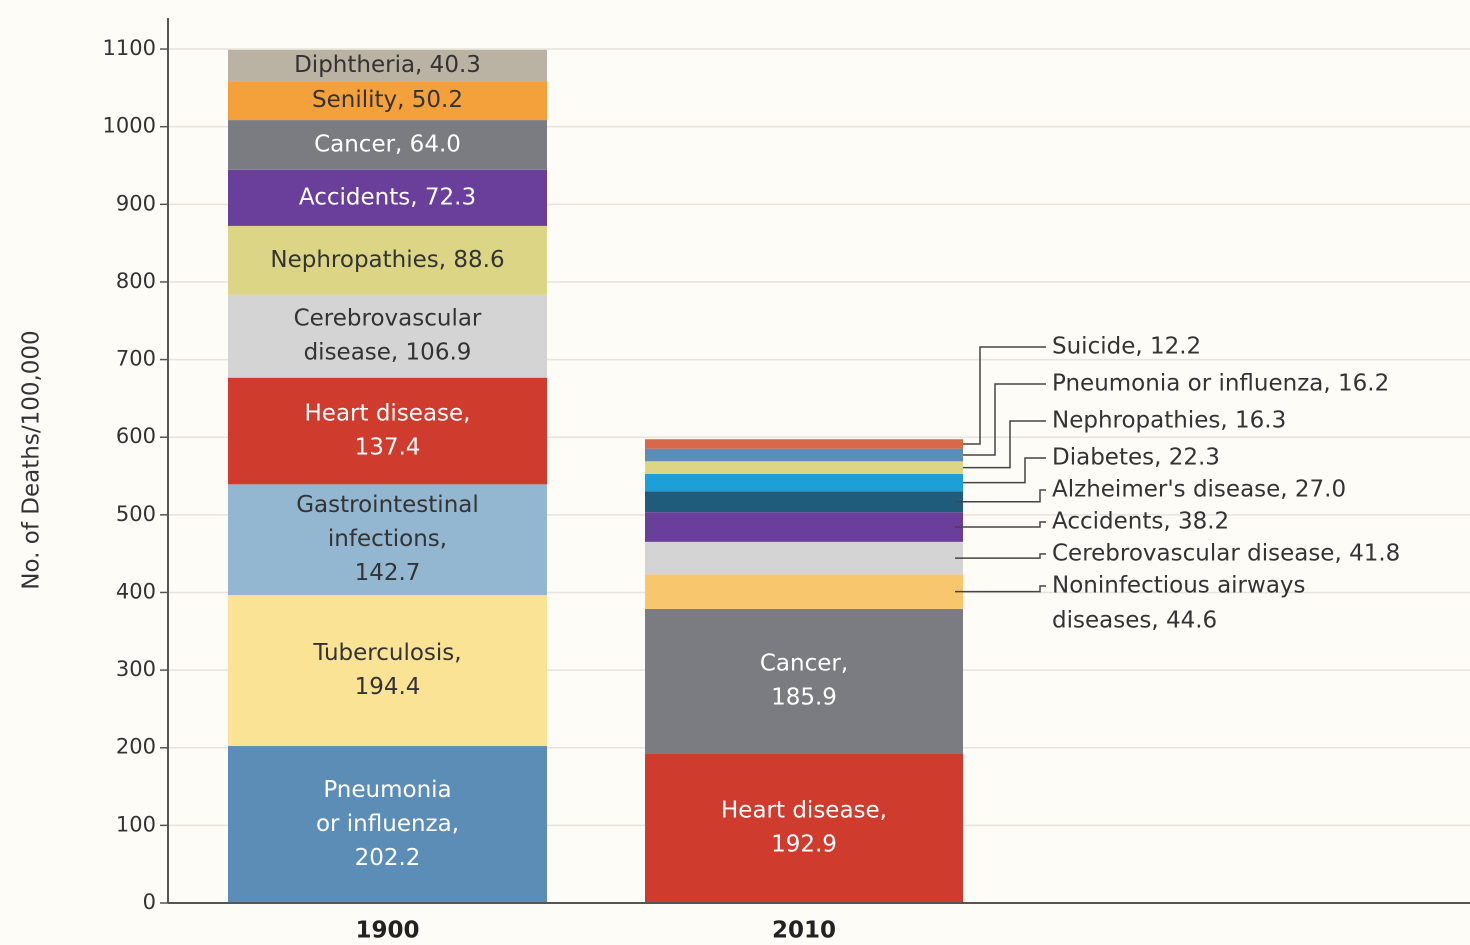 This screenshot has height=945, width=1470. What do you see at coordinates (388, 858) in the screenshot?
I see `segment-label: 202.2` at bounding box center [388, 858].